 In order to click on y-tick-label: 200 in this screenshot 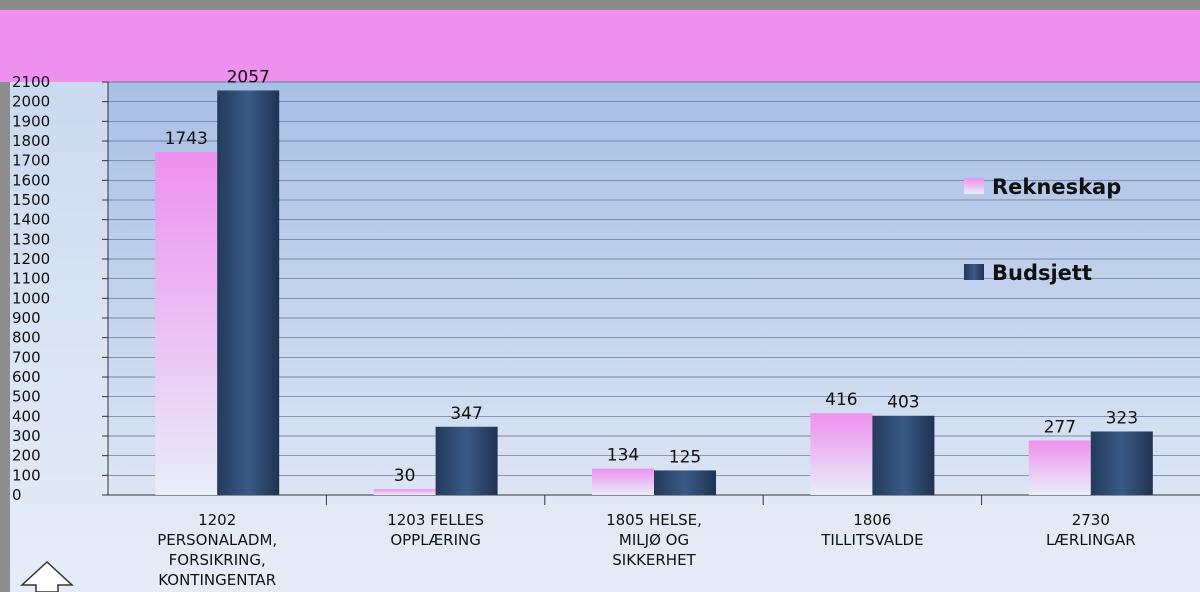, I will do `click(26, 456)`.